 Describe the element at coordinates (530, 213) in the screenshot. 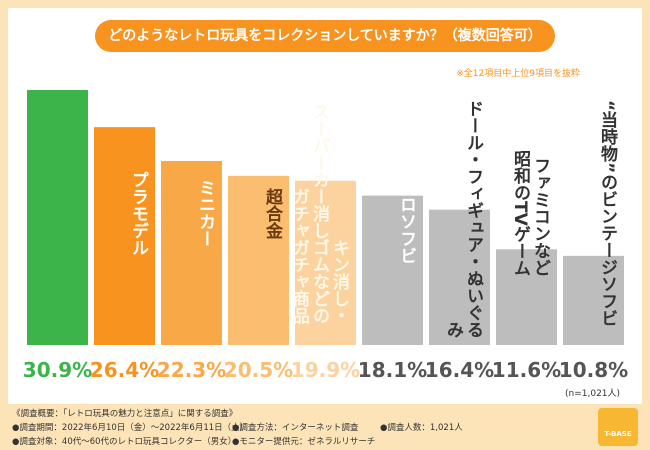

I see `category-label: ファミコンなど 昭和のTVゲーム` at that location.